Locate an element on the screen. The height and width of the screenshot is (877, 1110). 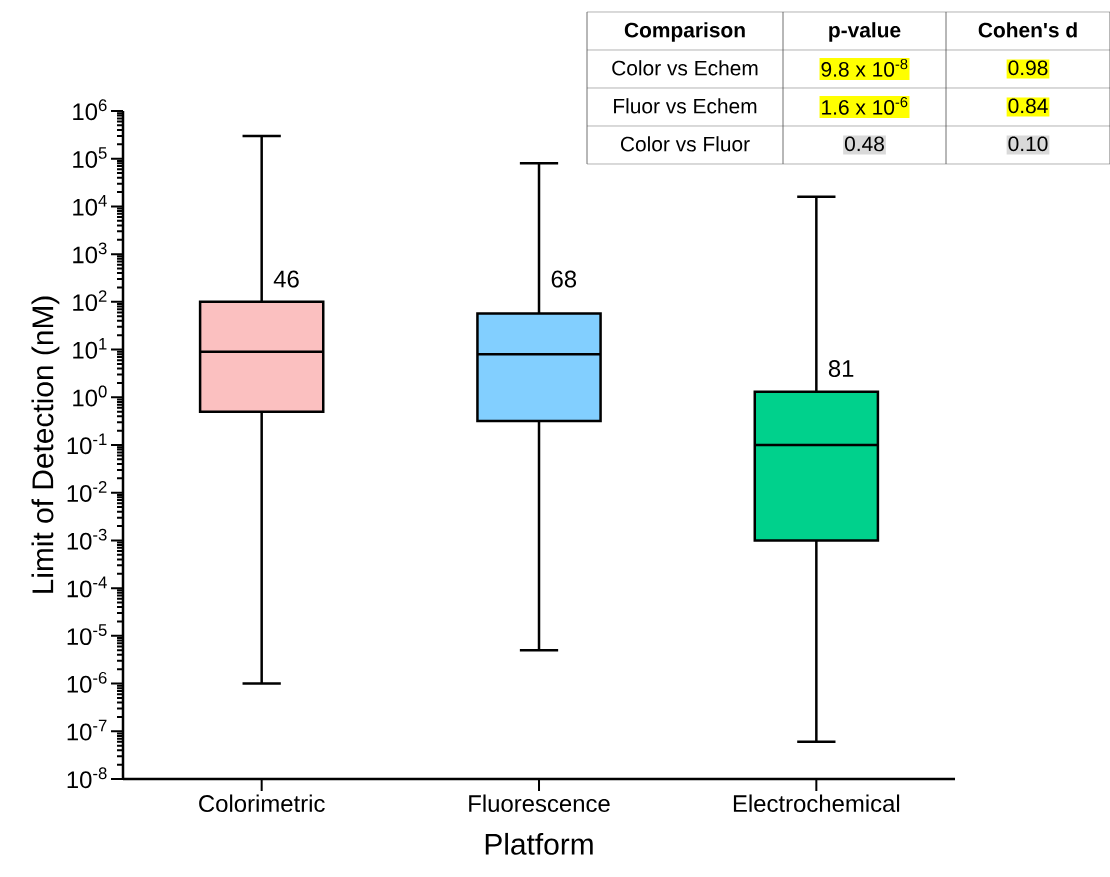
y-tick-label: 10$^{0}$ is located at coordinates (90, 396).